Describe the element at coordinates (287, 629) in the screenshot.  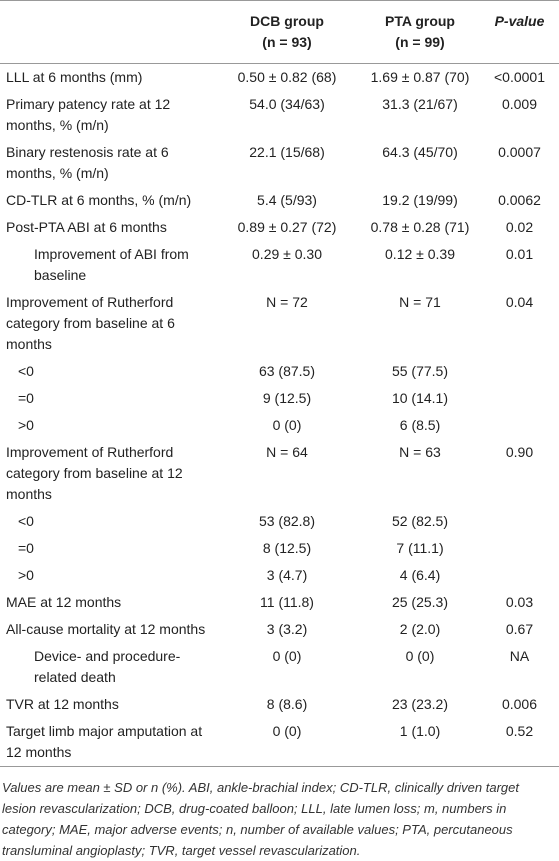
I see `cell: 3 (3.2)` at that location.